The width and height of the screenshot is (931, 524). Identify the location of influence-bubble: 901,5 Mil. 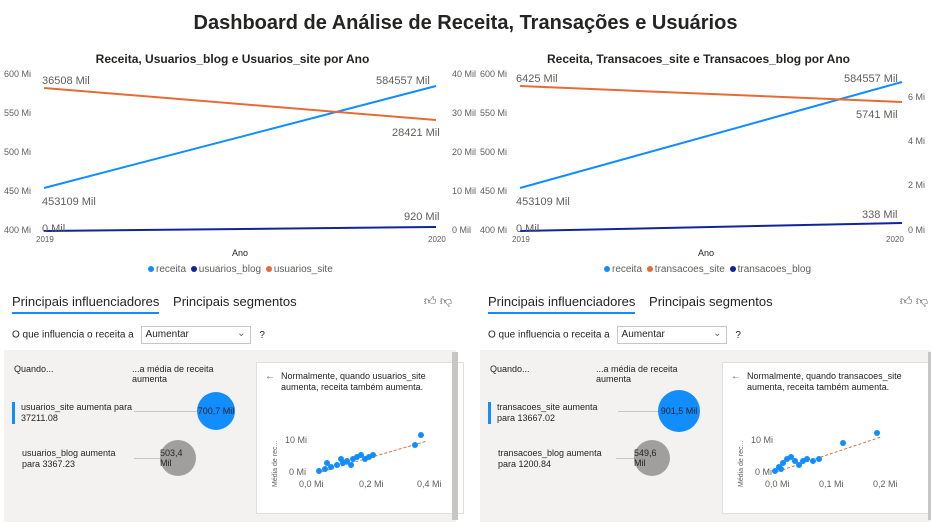
(679, 411).